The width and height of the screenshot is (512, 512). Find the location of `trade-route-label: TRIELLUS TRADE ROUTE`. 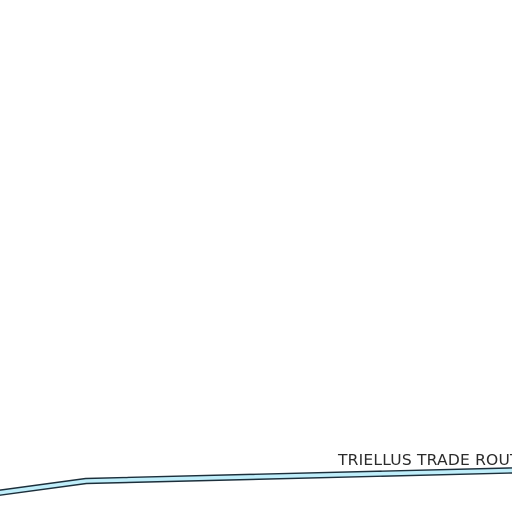

trade-route-label: TRIELLUS TRADE ROUTE is located at coordinates (424, 460).